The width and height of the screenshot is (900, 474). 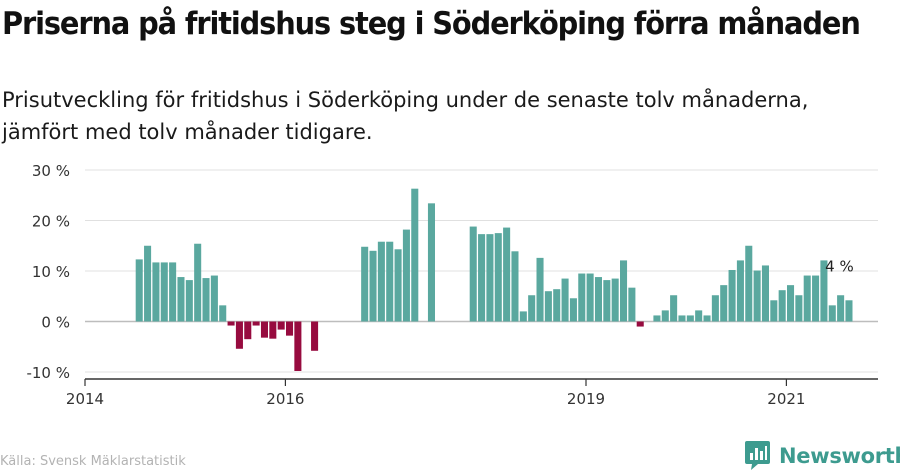 I want to click on y-tick-label: 30 %, so click(x=51, y=171).